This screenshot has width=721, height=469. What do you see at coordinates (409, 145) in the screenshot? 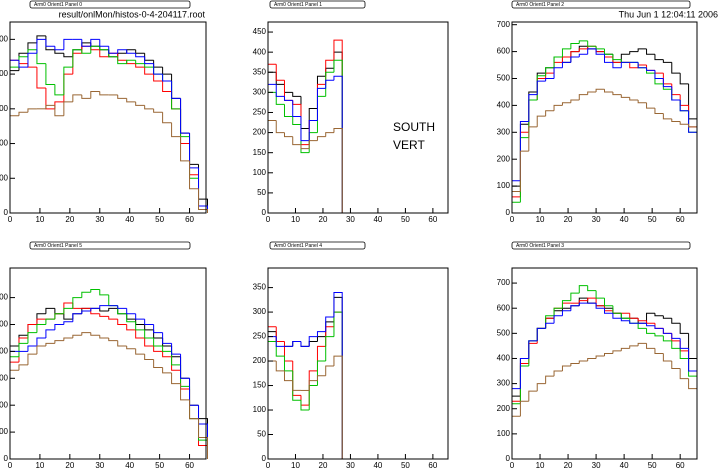
I see `annotation: VERT` at bounding box center [409, 145].